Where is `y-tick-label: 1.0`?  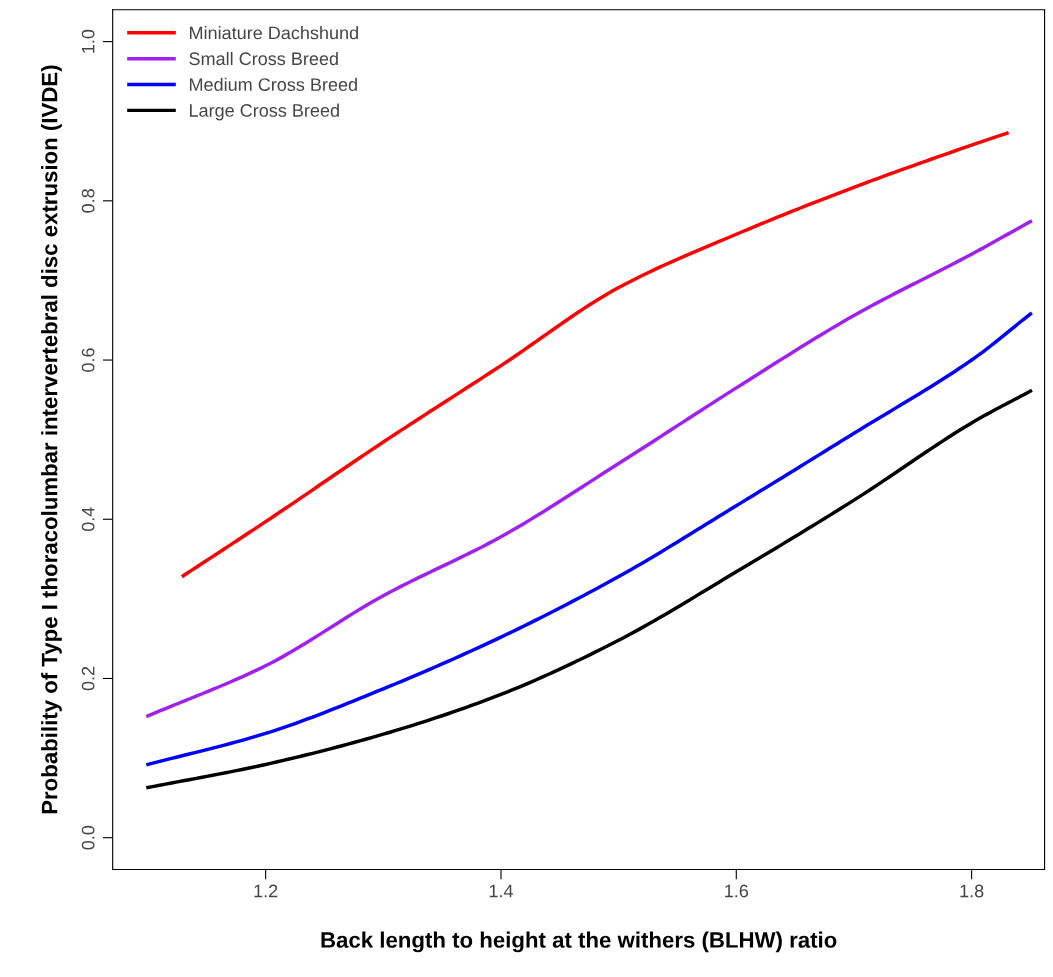
y-tick-label: 1.0 is located at coordinates (88, 41).